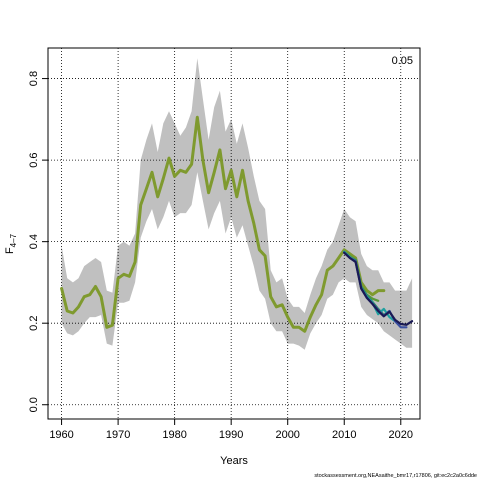 The height and width of the screenshot is (480, 480). I want to click on x-tick-label-2020: 2020, so click(401, 435).